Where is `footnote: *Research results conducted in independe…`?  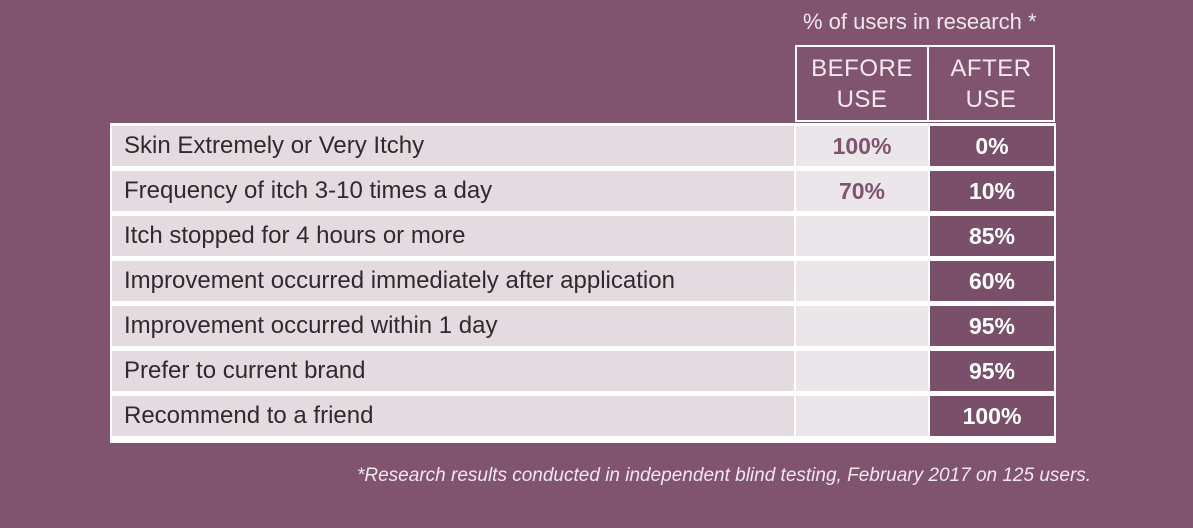
footnote: *Research results conducted in independe… is located at coordinates (724, 475).